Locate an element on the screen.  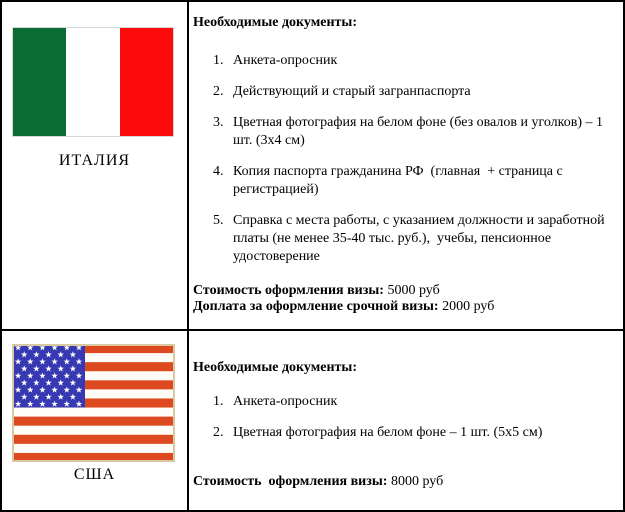
cost-value: 8000 руб is located at coordinates (415, 481).